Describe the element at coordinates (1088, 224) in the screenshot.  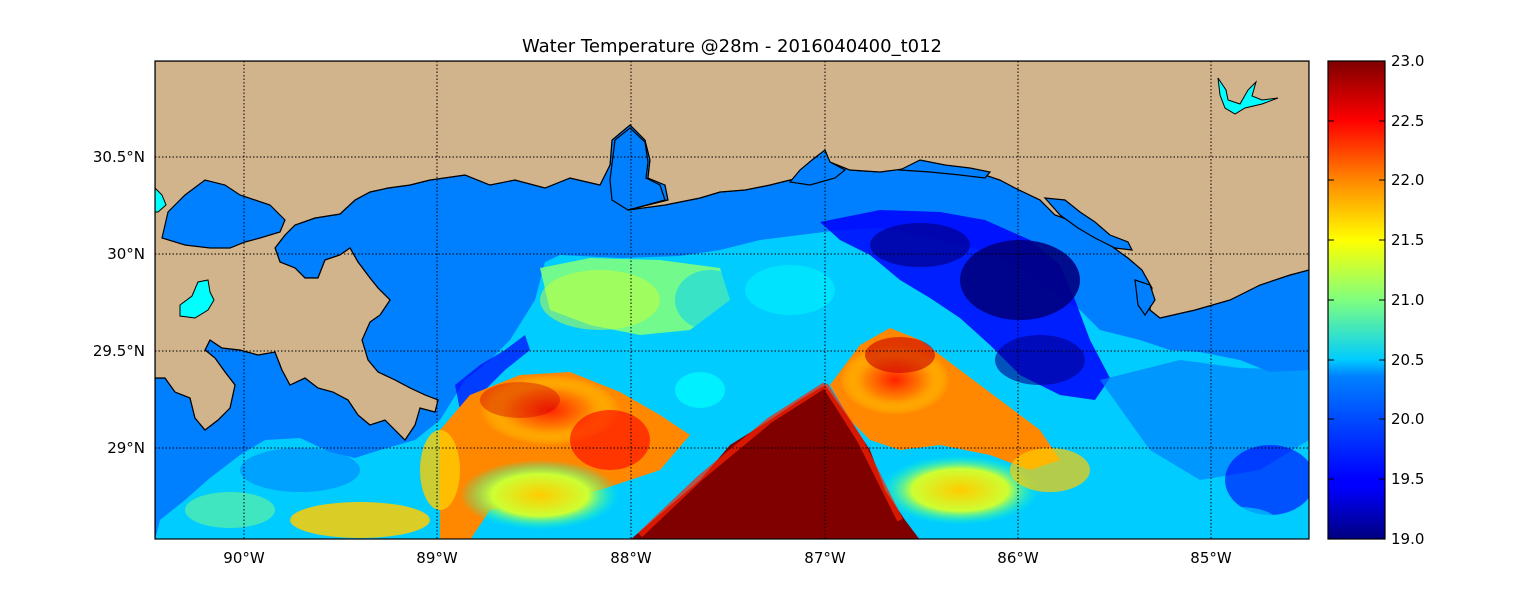
I see `st-andrew-bay` at that location.